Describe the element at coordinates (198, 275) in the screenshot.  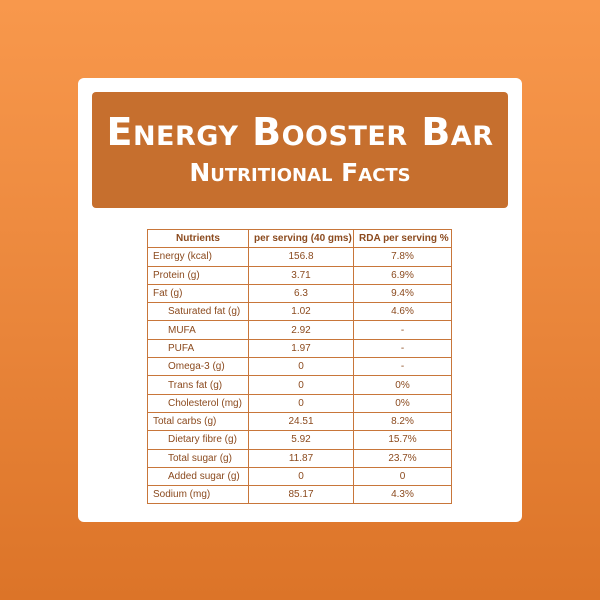
I see `nutrient-name: Protein (g)` at that location.